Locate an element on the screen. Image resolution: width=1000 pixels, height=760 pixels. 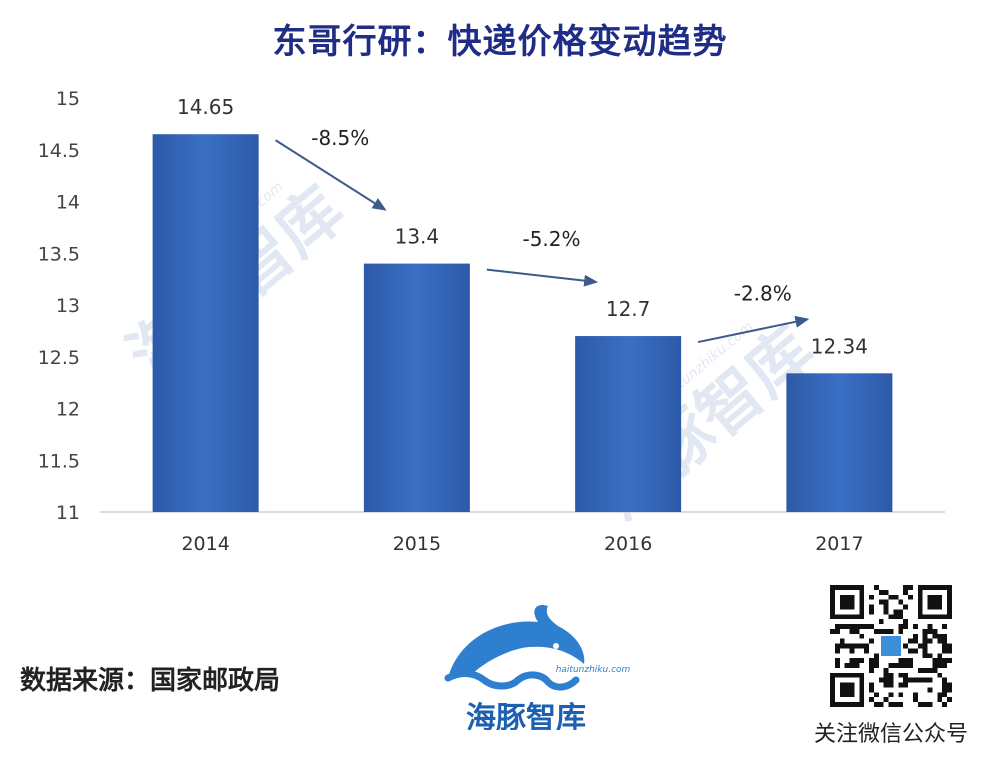
x-tick-label: 2016 is located at coordinates (628, 544).